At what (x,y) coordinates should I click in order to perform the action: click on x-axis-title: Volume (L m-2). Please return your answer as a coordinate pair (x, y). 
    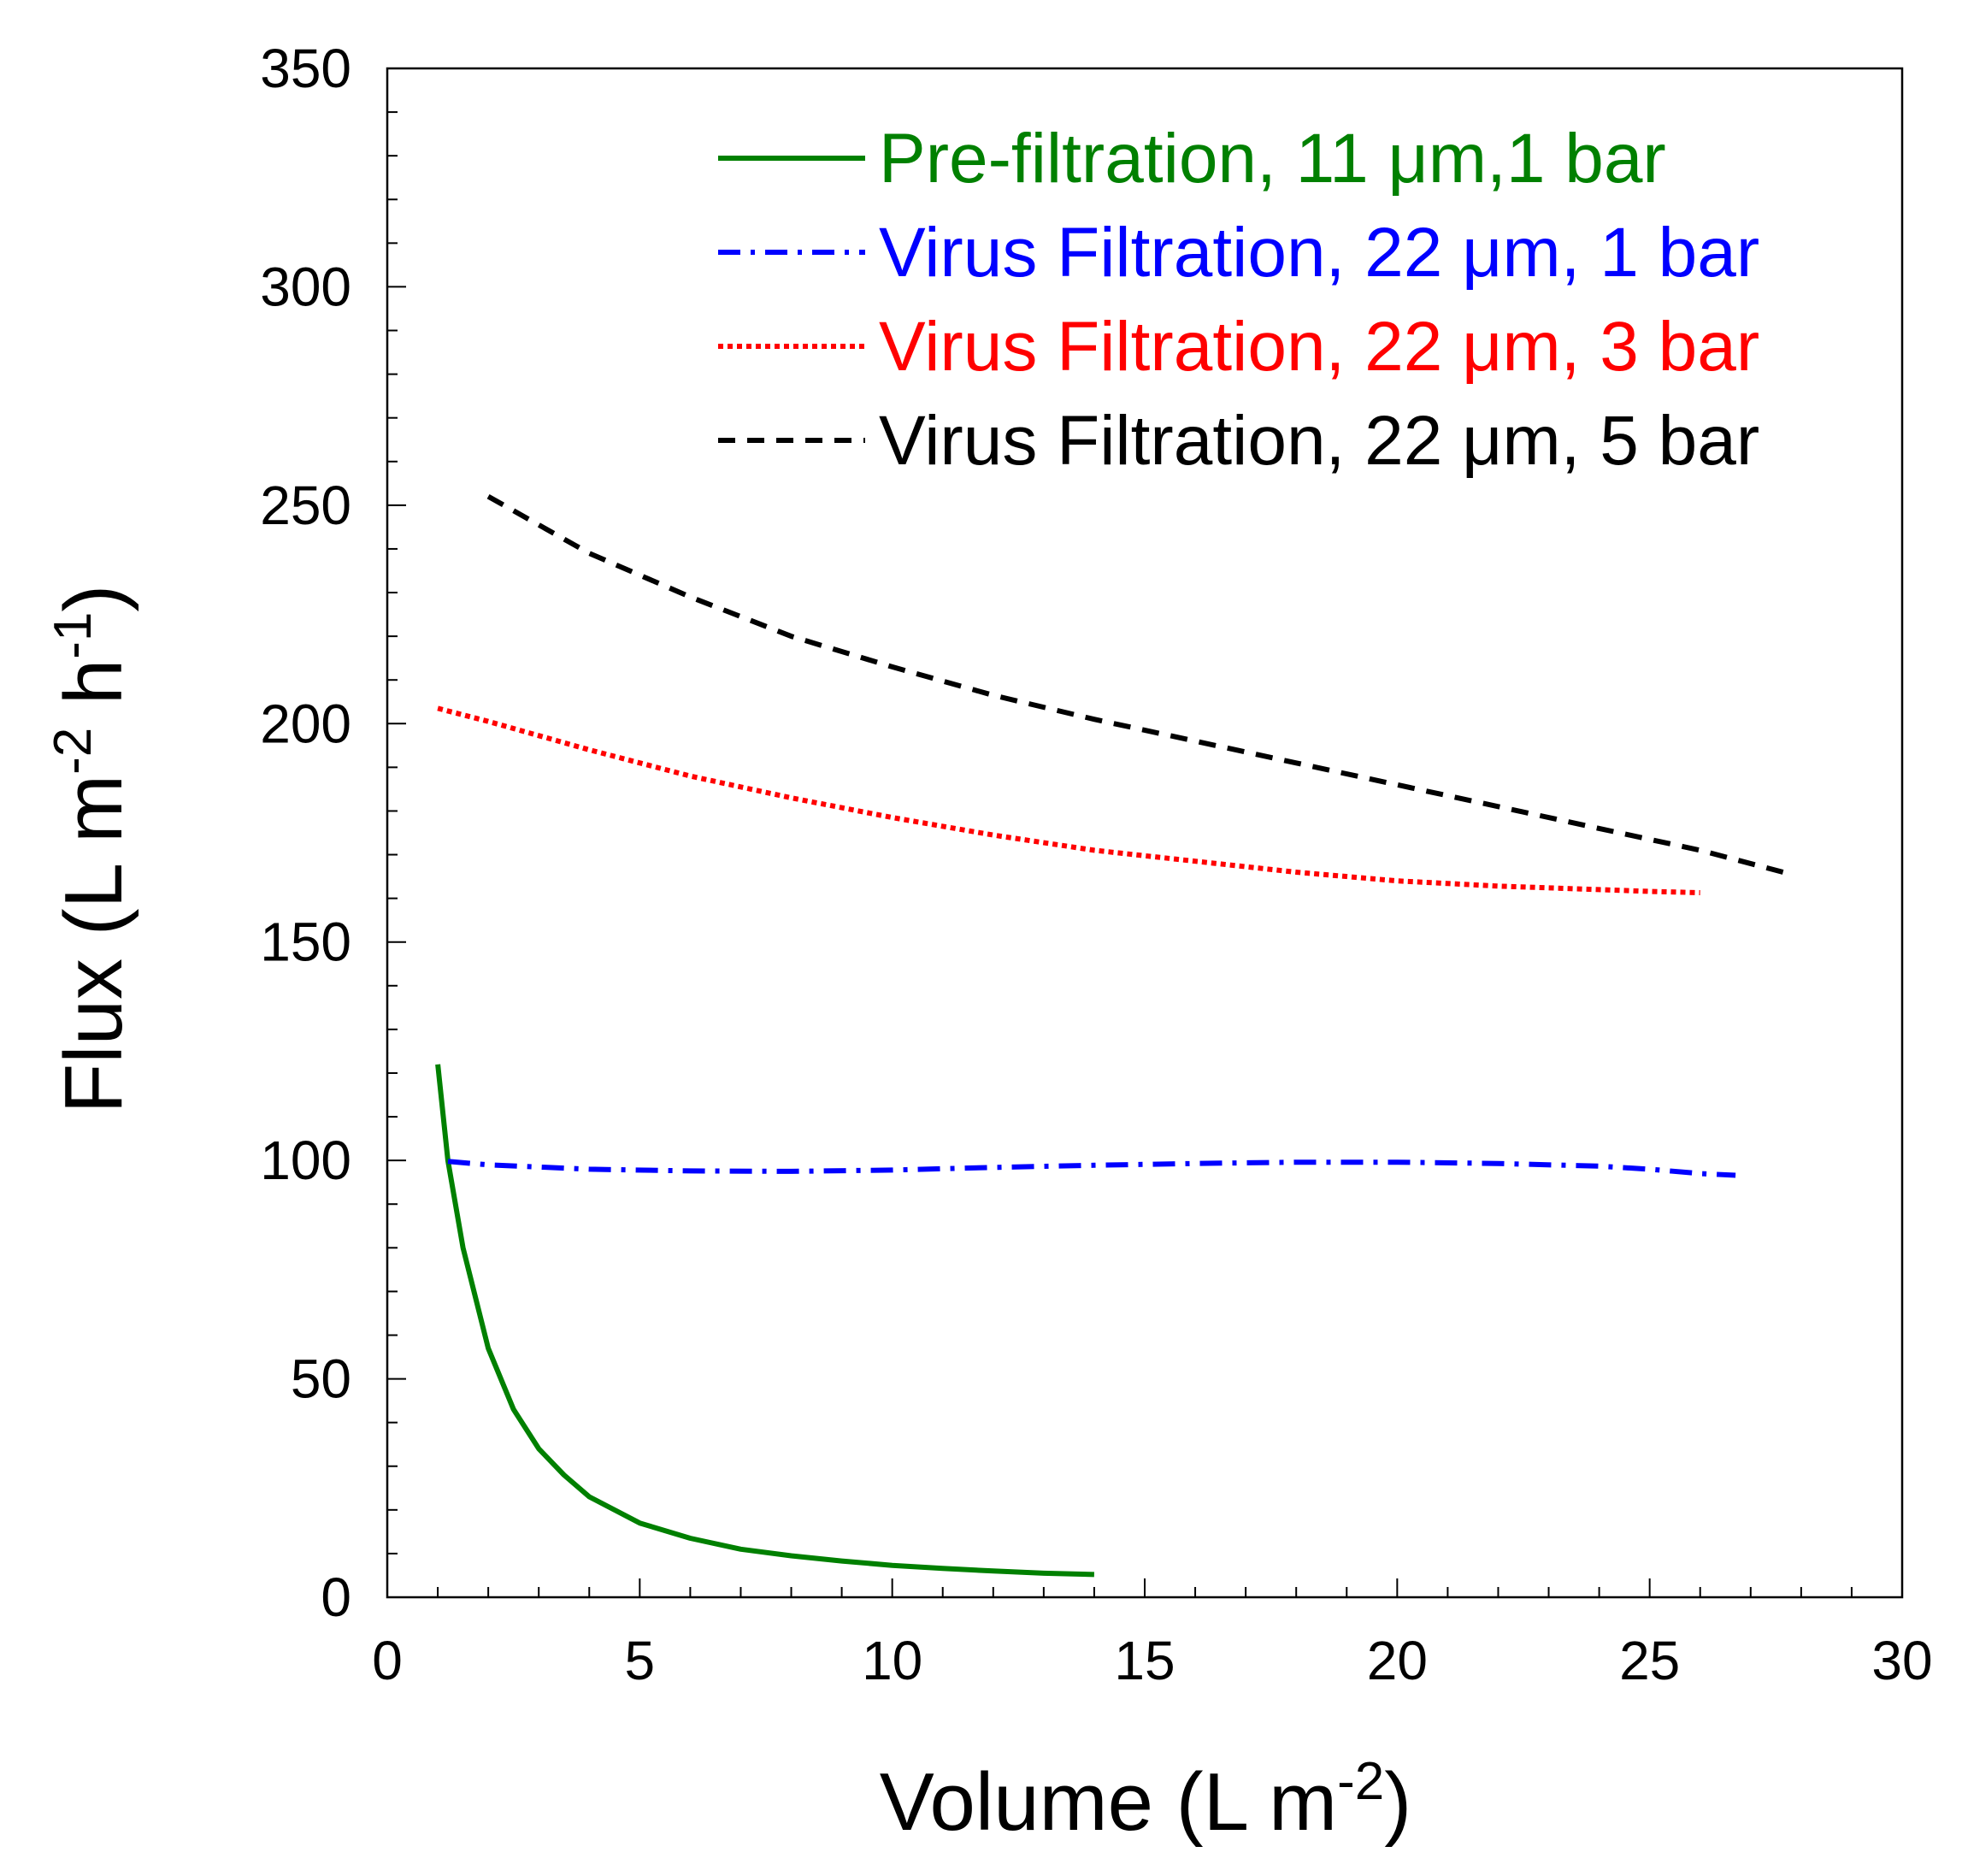
    Looking at the image, I should click on (1145, 1800).